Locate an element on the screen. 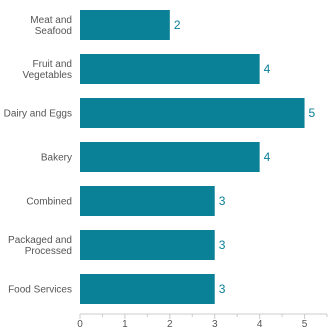 This screenshot has width=328, height=335. category-label: Dairy and Eggs is located at coordinates (38, 114).